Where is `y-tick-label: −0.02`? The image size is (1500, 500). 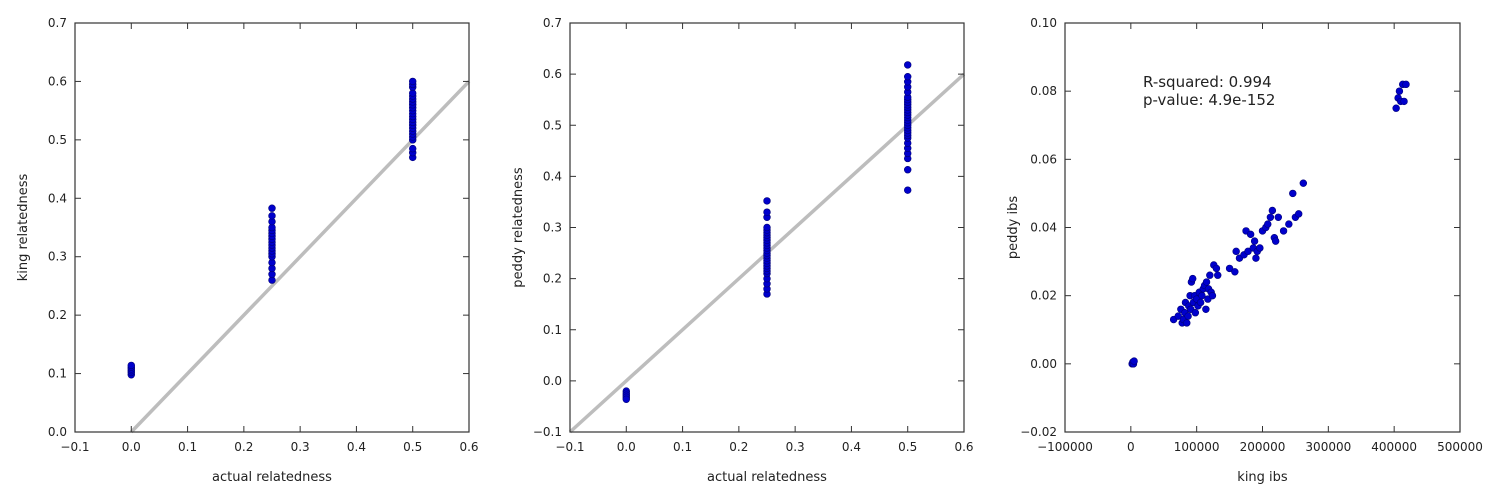
y-tick-label: −0.02 is located at coordinates (1038, 432).